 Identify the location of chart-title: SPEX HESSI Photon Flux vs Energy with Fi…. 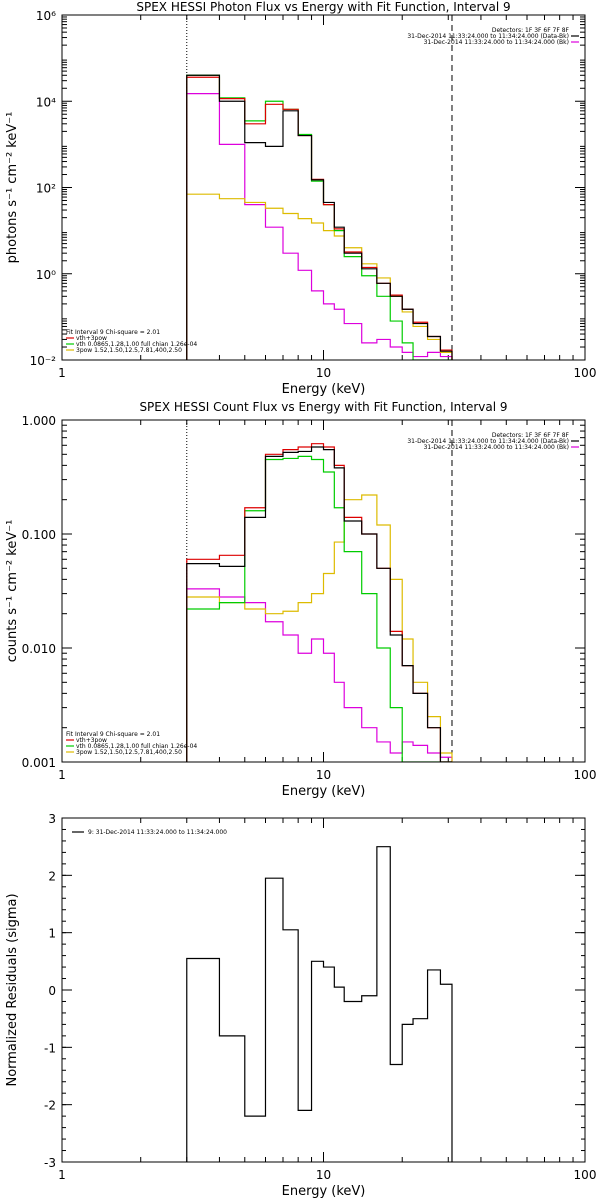
(323, 7).